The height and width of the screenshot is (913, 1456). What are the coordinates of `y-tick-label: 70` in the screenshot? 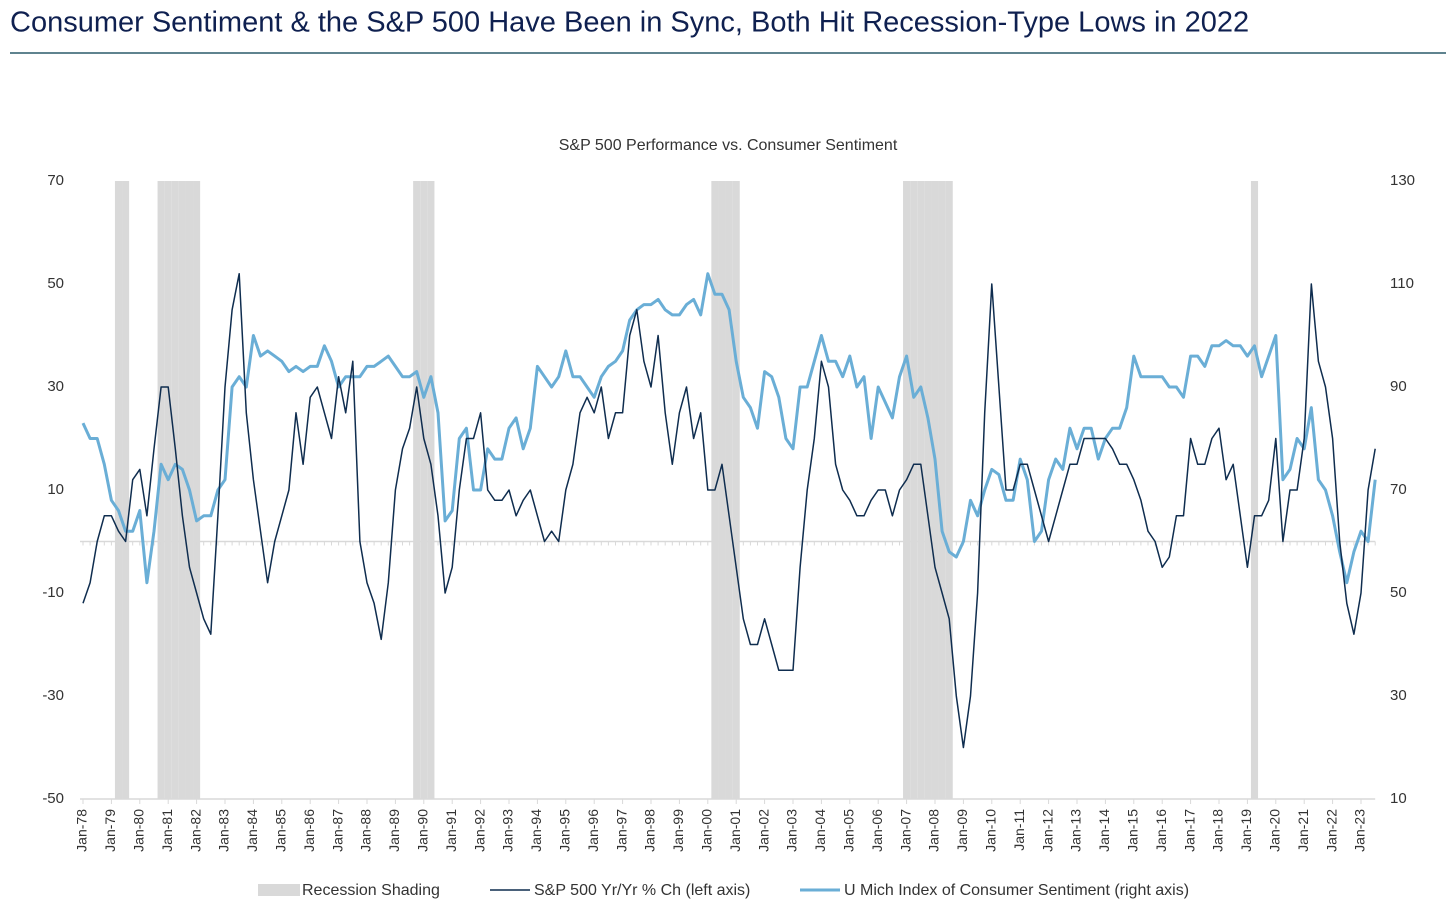 It's located at (55, 180).